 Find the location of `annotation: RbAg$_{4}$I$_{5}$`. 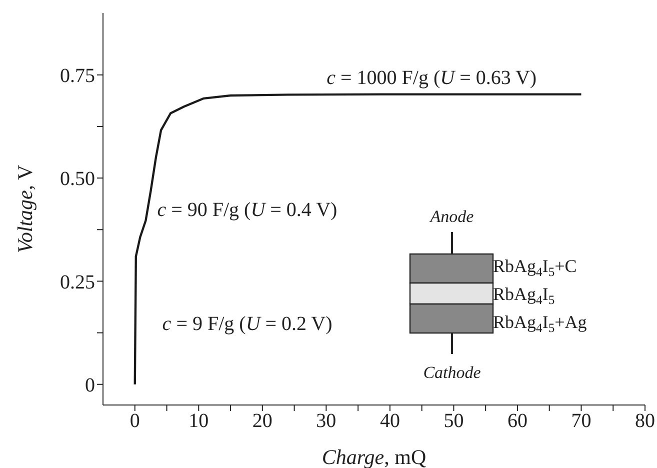

annotation: RbAg$_{4}$I$_{5}$ is located at coordinates (524, 295).